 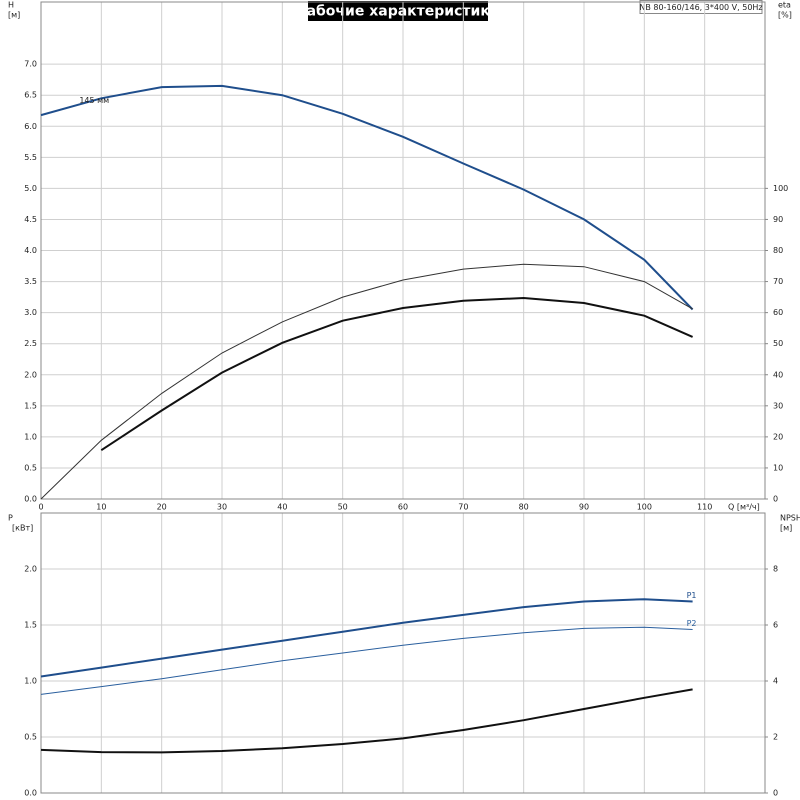 What do you see at coordinates (30, 64) in the screenshot?
I see `y-tick-label: 7.0` at bounding box center [30, 64].